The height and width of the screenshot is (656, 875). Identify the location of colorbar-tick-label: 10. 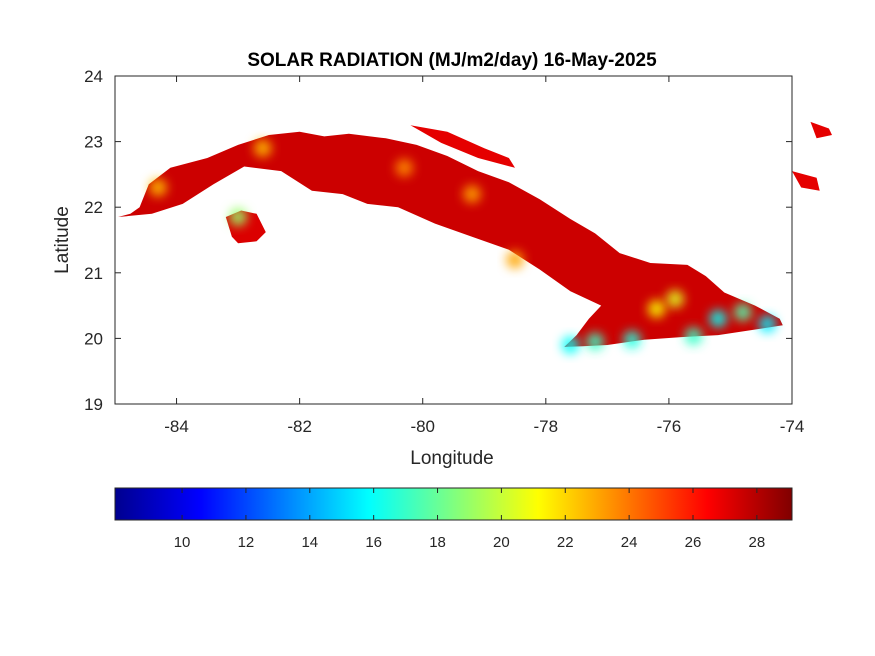
(182, 542).